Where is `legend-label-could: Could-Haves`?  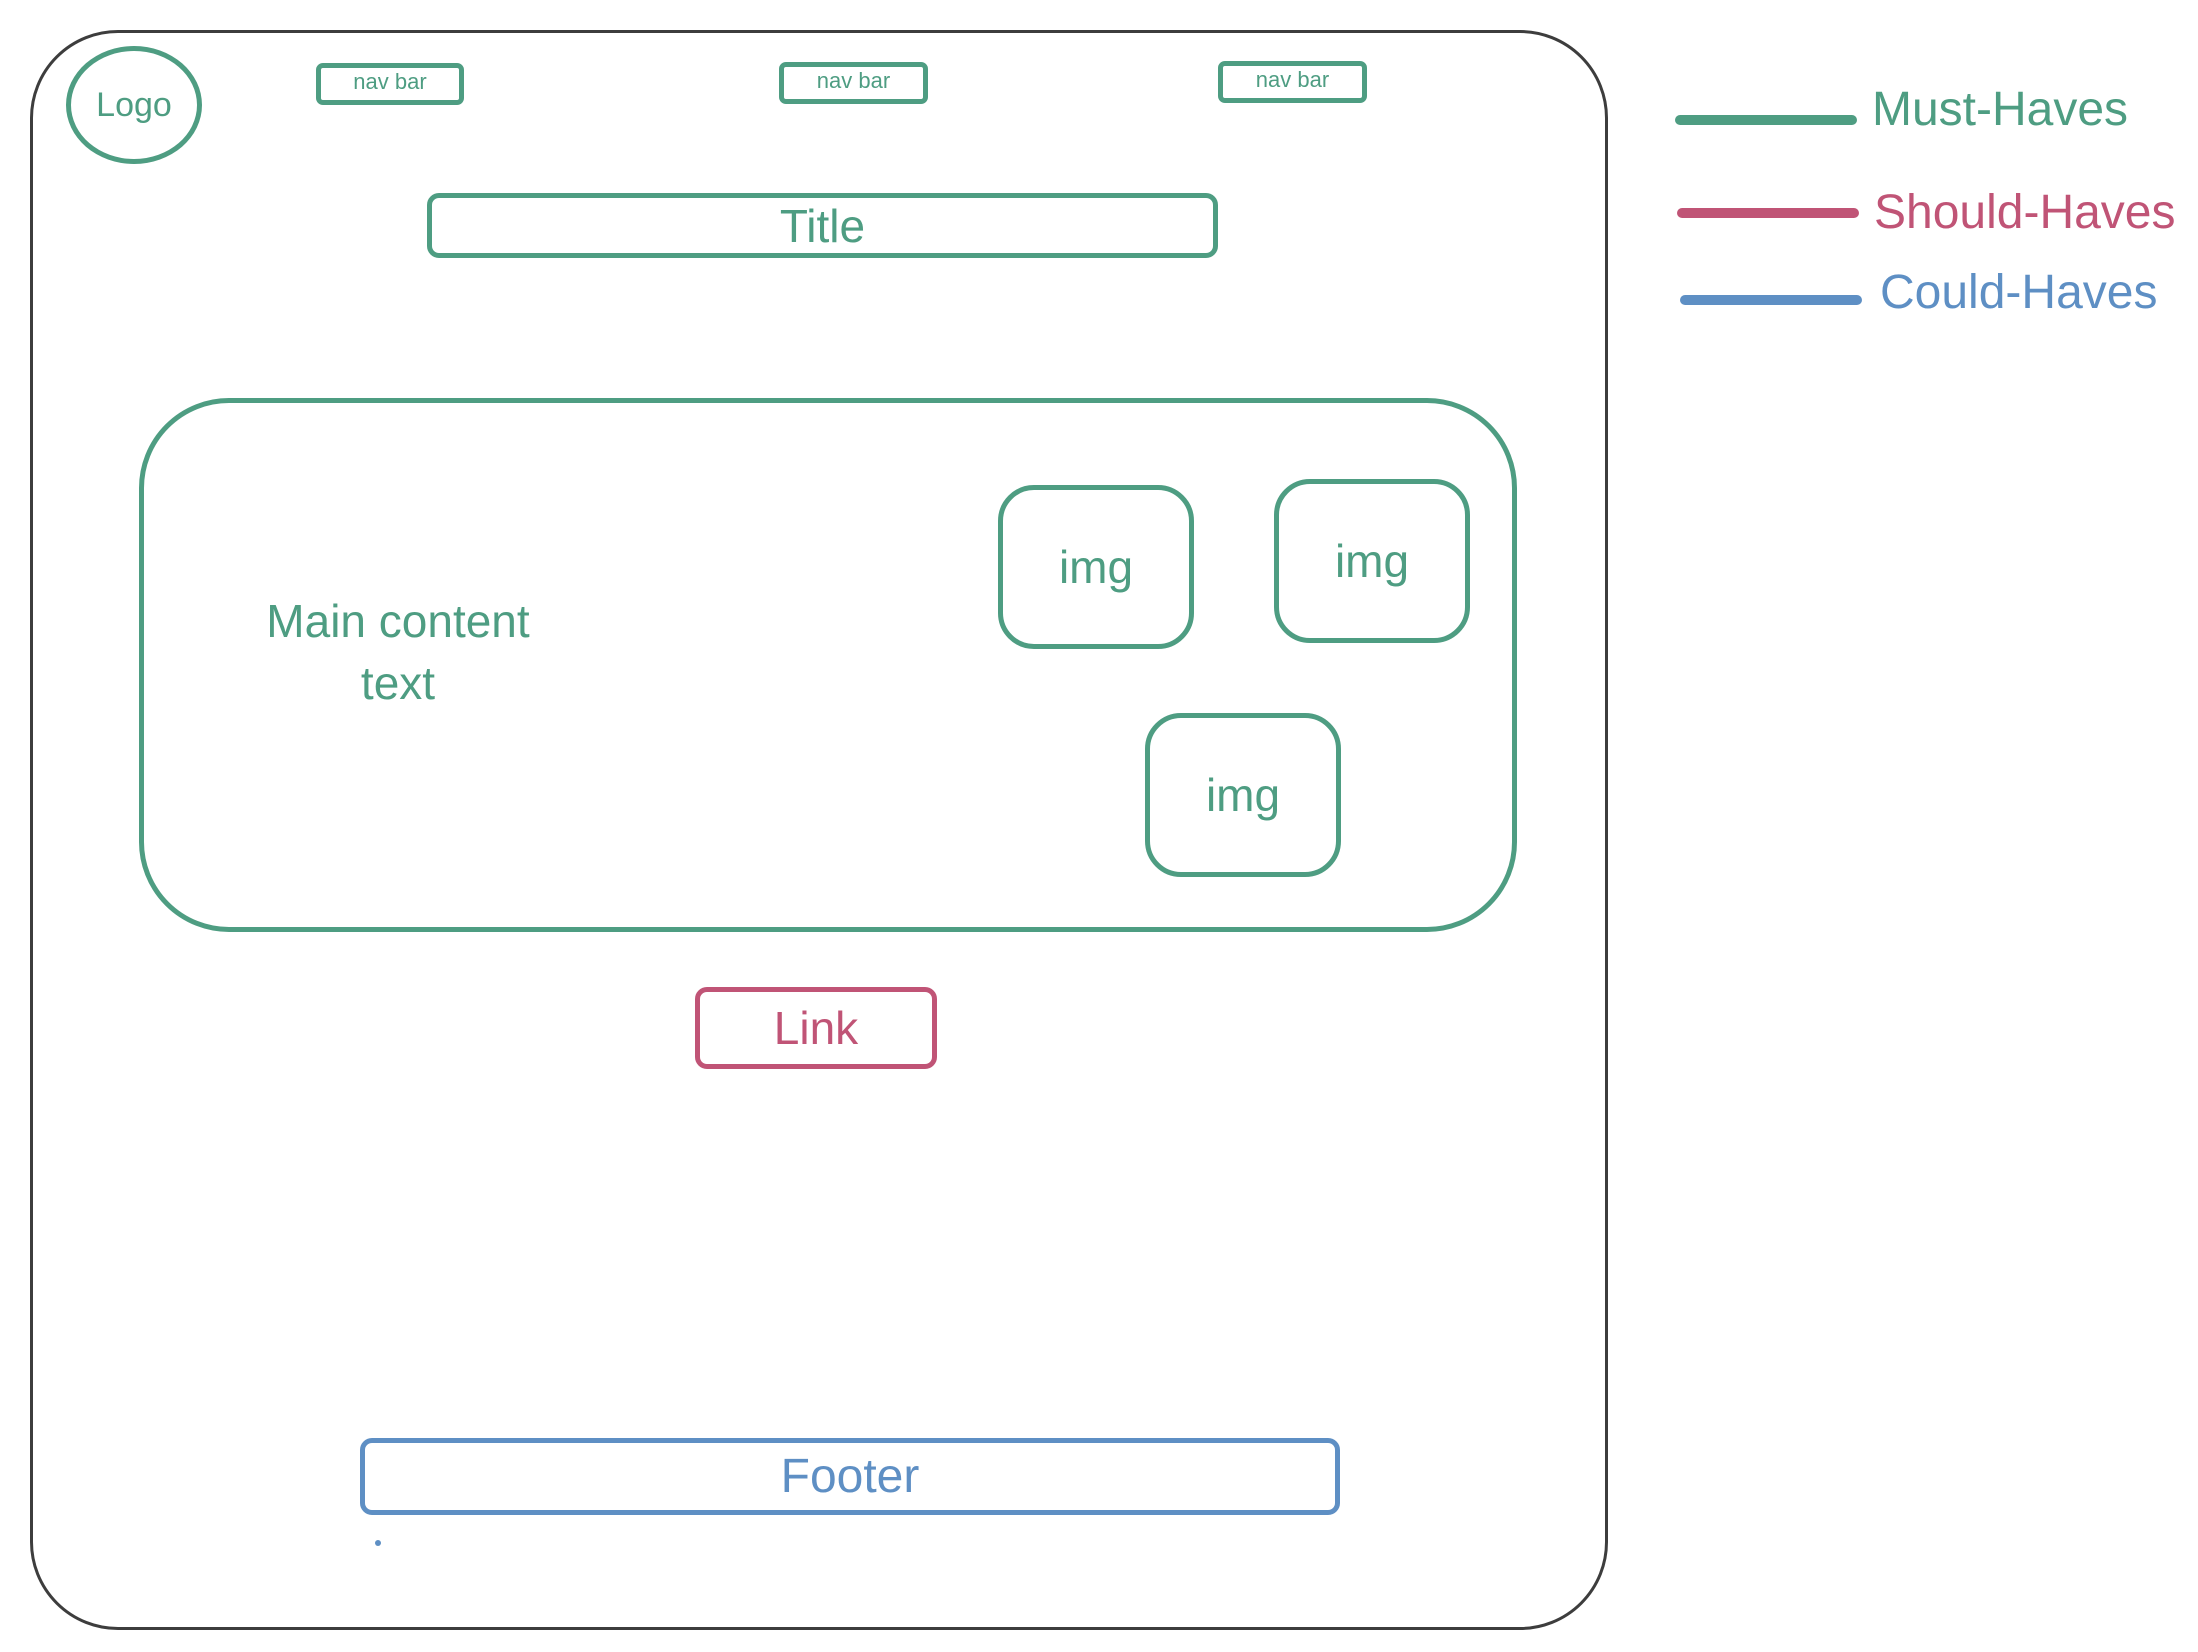 legend-label-could: Could-Haves is located at coordinates (2019, 292).